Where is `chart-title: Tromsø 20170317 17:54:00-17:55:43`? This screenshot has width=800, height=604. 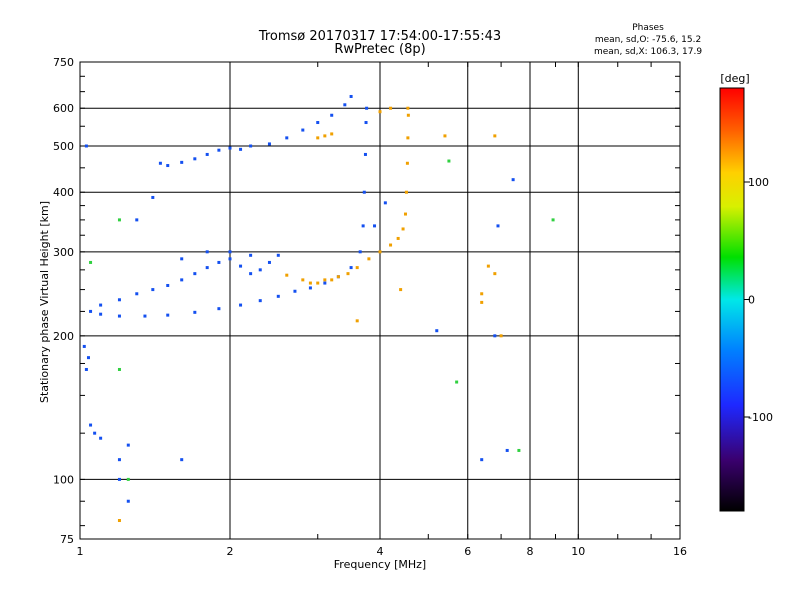 chart-title: Tromsø 20170317 17:54:00-17:55:43 is located at coordinates (379, 36).